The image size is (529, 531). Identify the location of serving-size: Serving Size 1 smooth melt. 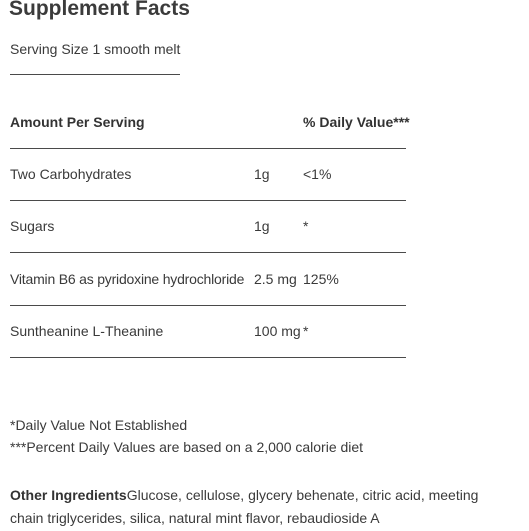
(95, 49).